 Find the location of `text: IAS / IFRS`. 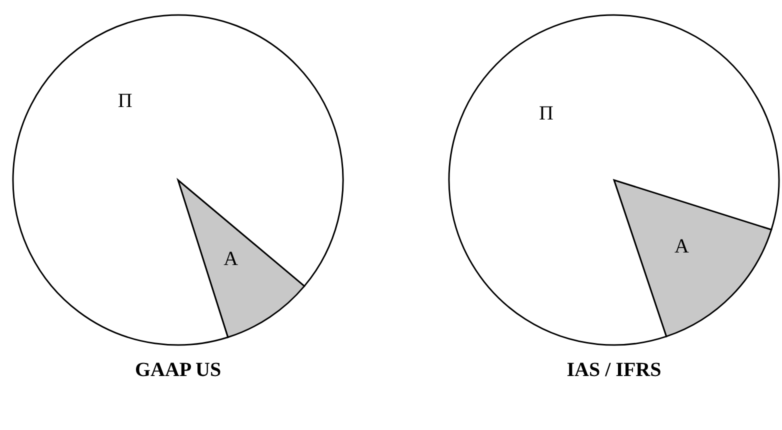

text: IAS / IFRS is located at coordinates (614, 370).